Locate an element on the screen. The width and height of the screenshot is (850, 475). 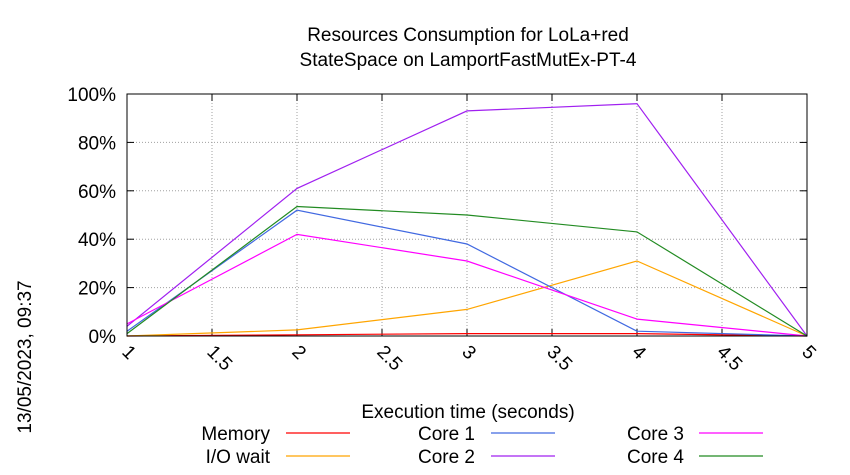
y-tick-label: 60% is located at coordinates (97, 192).